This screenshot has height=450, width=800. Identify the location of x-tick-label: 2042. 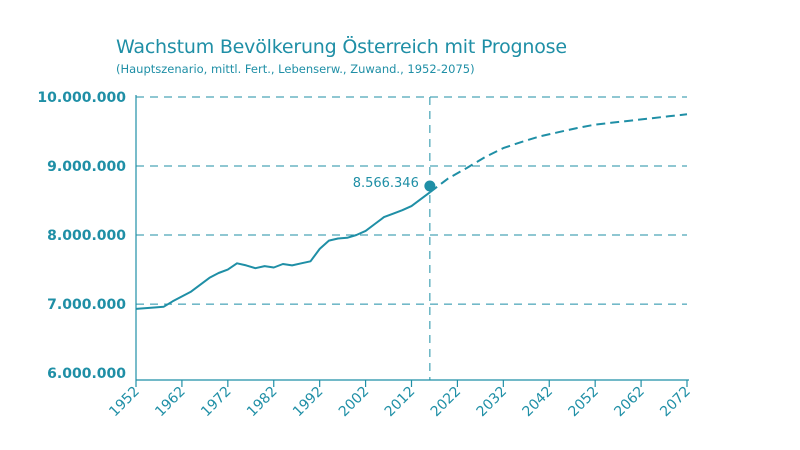
(538, 402).